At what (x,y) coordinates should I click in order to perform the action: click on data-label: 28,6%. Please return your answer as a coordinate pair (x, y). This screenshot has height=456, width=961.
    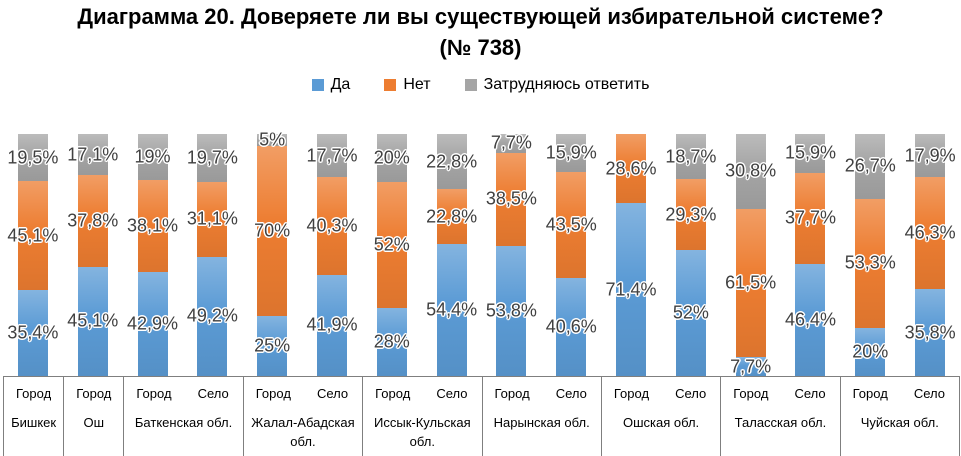
    Looking at the image, I should click on (631, 168).